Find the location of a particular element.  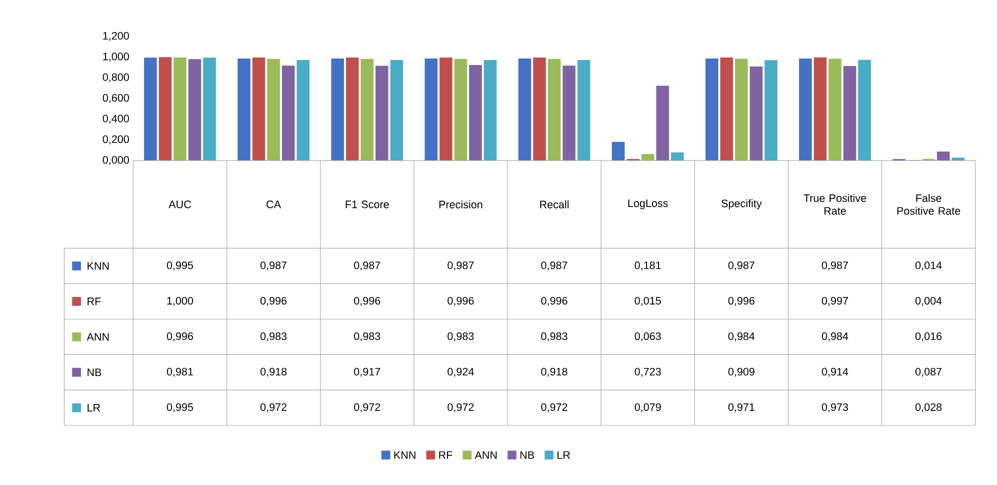

data-label: 0,723 is located at coordinates (647, 372).